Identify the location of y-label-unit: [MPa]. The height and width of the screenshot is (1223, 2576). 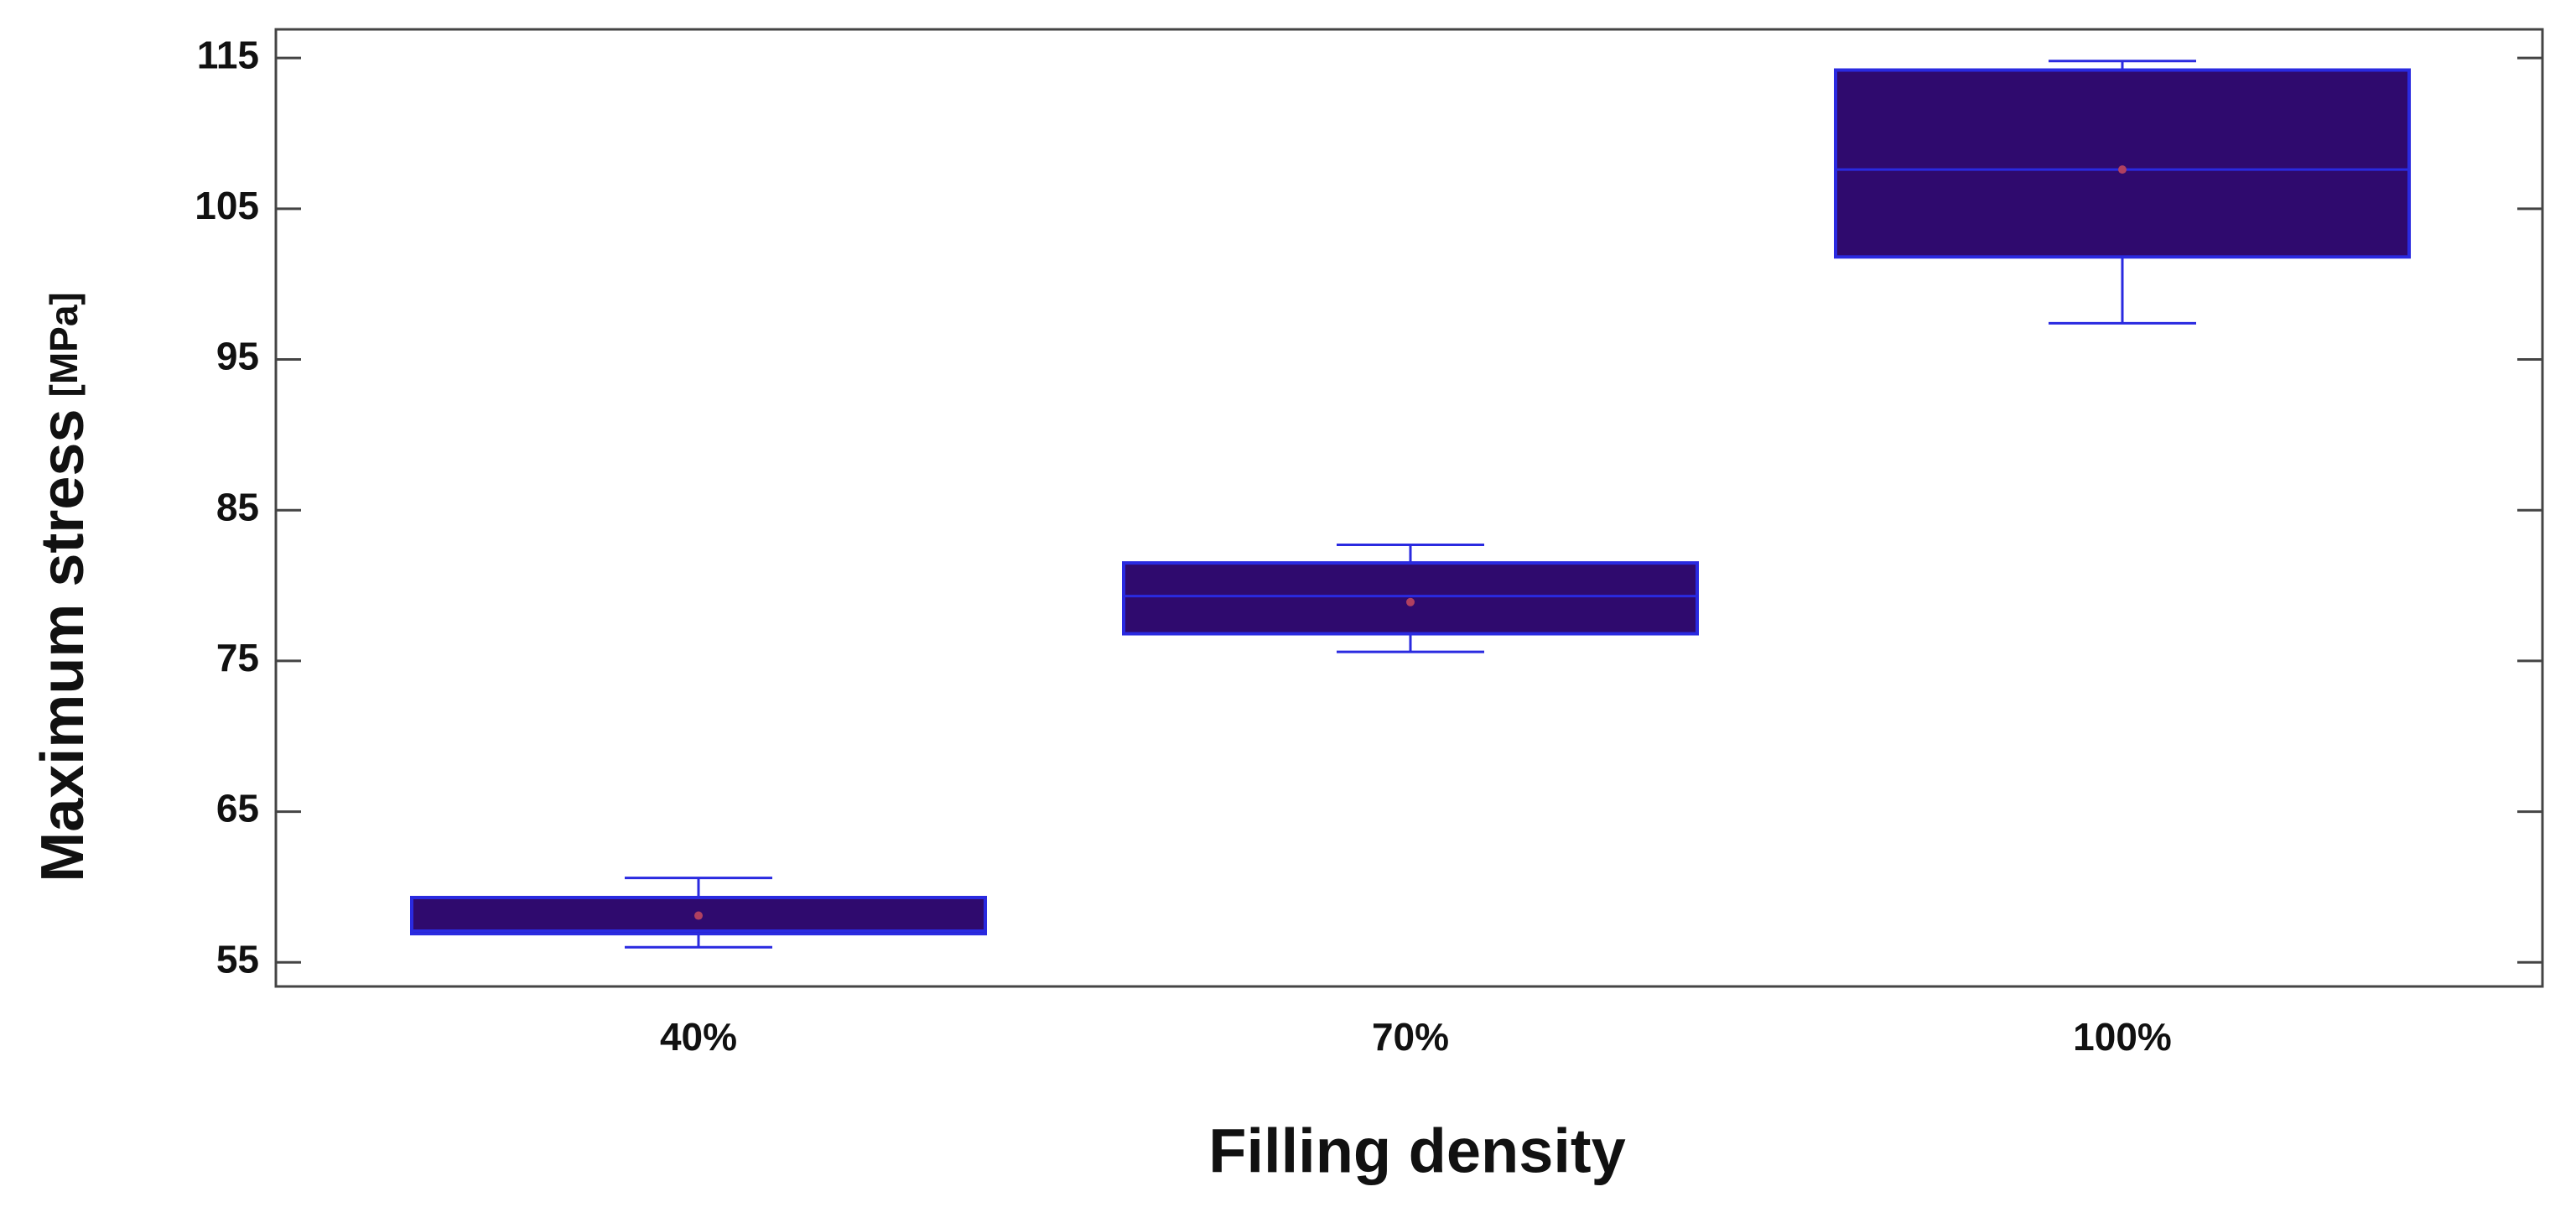
(64, 344).